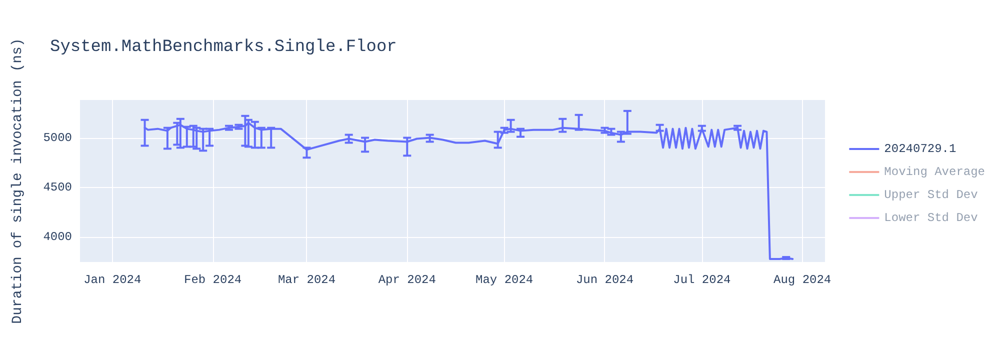 The image size is (1000, 350). What do you see at coordinates (931, 218) in the screenshot?
I see `legend-label: Lower Std Dev` at bounding box center [931, 218].